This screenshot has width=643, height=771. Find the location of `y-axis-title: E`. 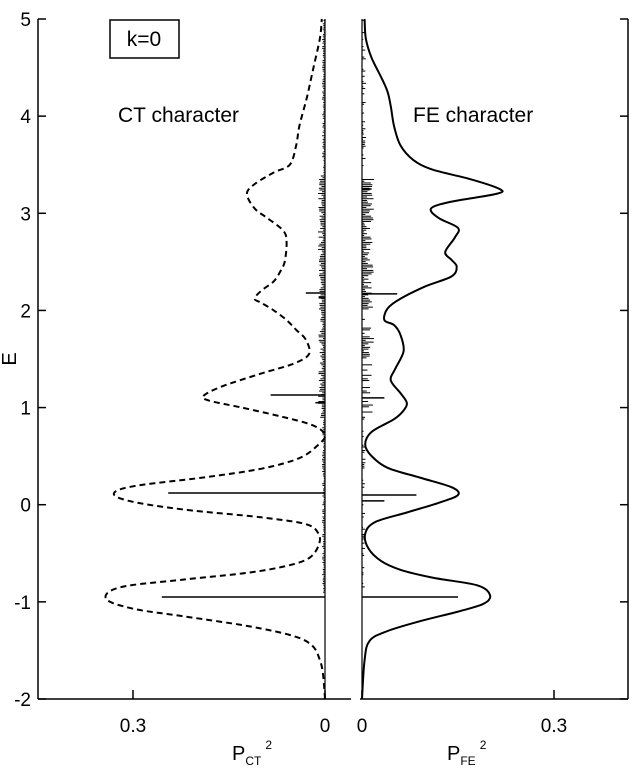

y-axis-title: E is located at coordinates (10, 358).